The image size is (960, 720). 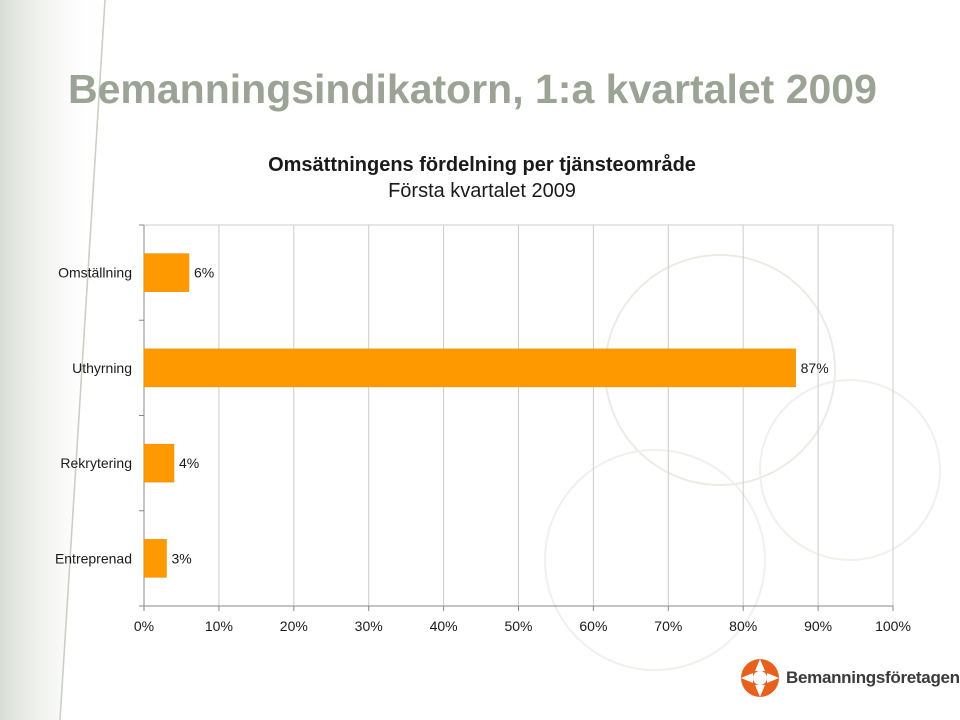 What do you see at coordinates (815, 368) in the screenshot?
I see `data-label: 87%` at bounding box center [815, 368].